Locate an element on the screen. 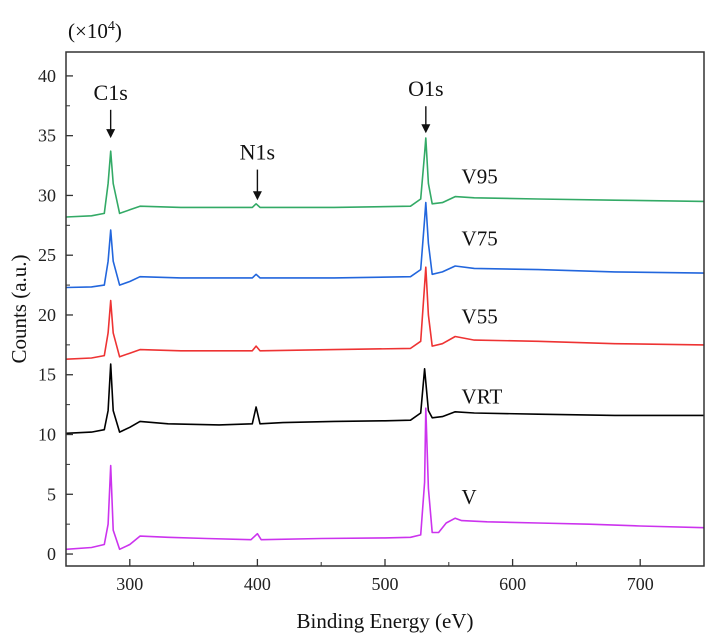  y-tick-label: 10 is located at coordinates (47, 435).